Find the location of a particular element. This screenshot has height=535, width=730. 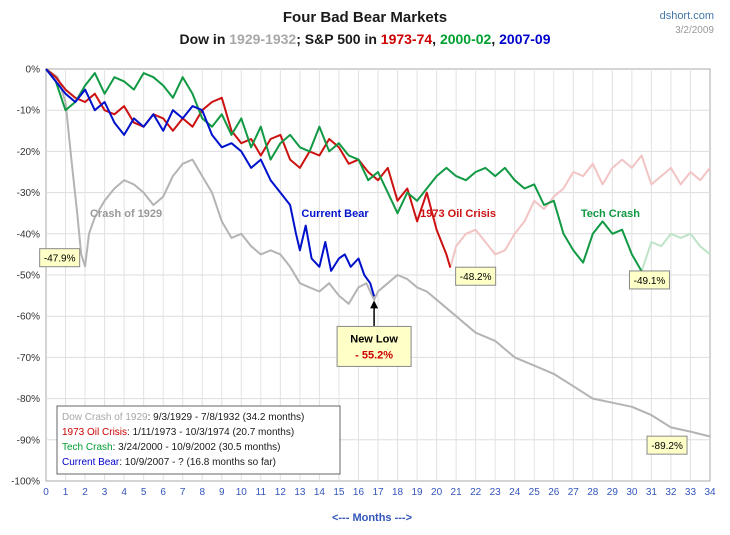

subtitle-part: Dow in is located at coordinates (204, 39).